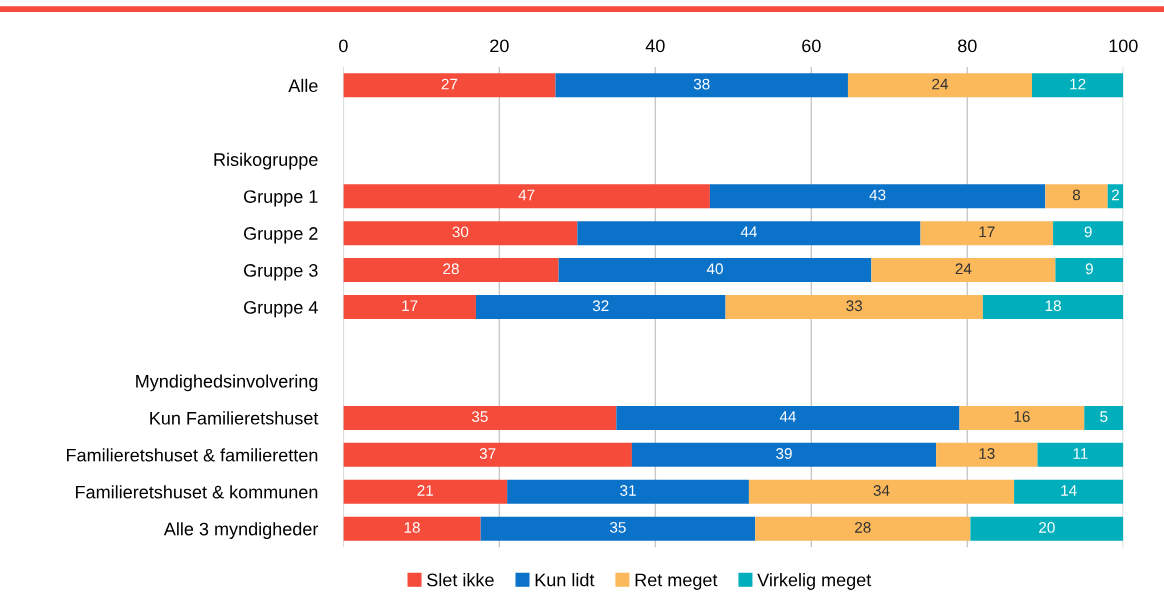 Image resolution: width=1164 pixels, height=608 pixels. What do you see at coordinates (499, 46) in the screenshot?
I see `x-tick-label: 20` at bounding box center [499, 46].